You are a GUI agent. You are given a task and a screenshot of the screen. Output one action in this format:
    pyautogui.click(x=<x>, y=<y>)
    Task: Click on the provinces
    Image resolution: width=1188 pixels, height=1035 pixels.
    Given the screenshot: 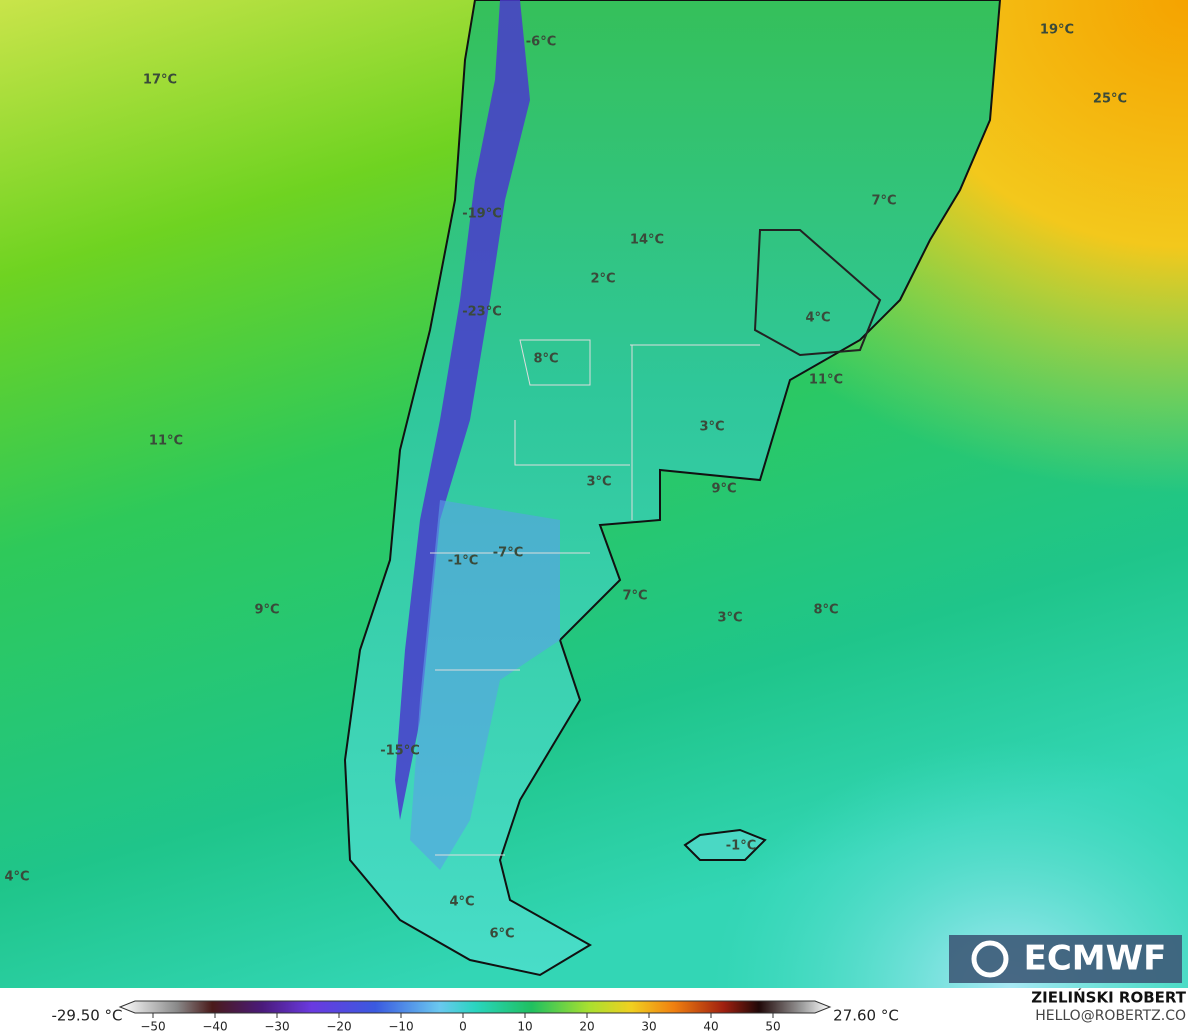 What is the action you would take?
    pyautogui.click(x=595, y=597)
    